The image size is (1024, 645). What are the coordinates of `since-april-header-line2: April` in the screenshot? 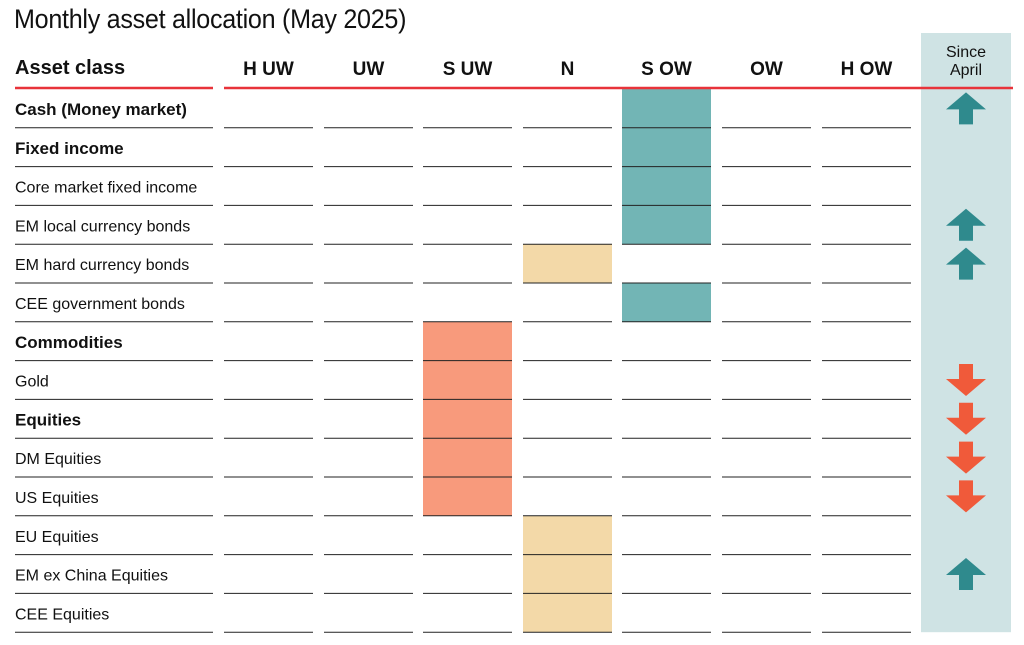 It's located at (966, 70).